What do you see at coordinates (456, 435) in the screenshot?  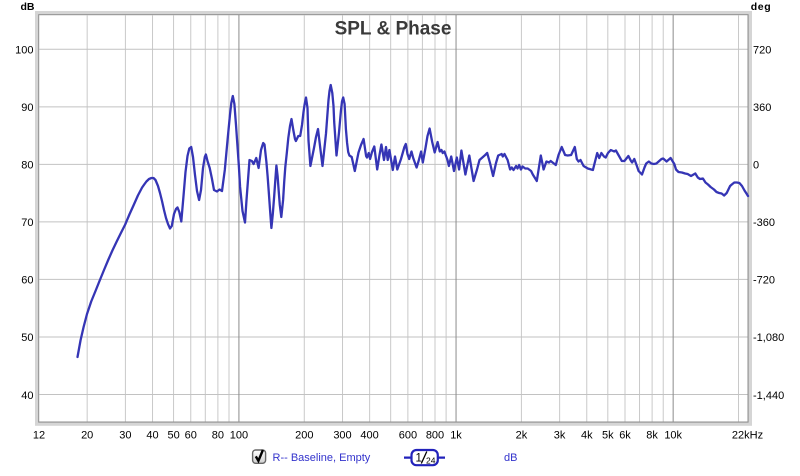 I see `svg-text: 1k` at bounding box center [456, 435].